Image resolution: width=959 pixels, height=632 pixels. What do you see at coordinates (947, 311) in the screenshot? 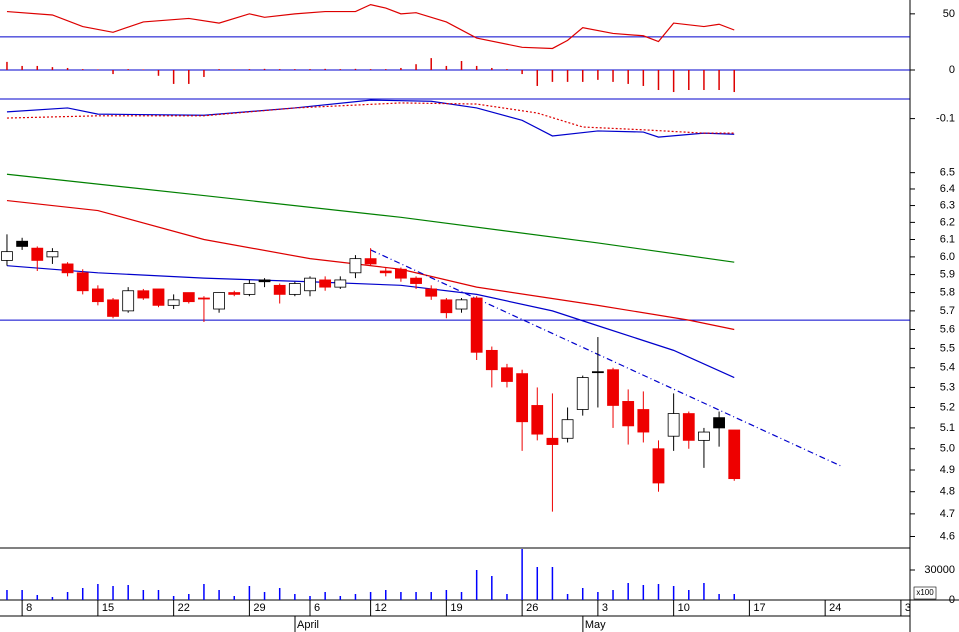
I see `y-tick-label: 5.7` at bounding box center [947, 311].